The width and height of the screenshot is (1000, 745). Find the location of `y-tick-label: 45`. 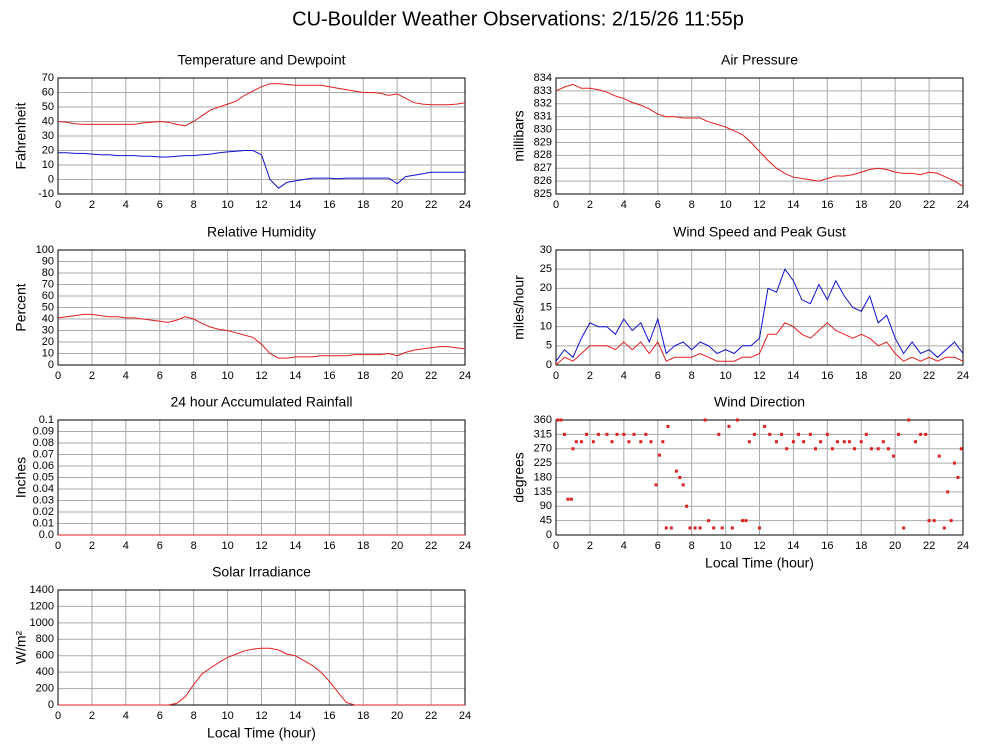

y-tick-label: 45 is located at coordinates (546, 521).